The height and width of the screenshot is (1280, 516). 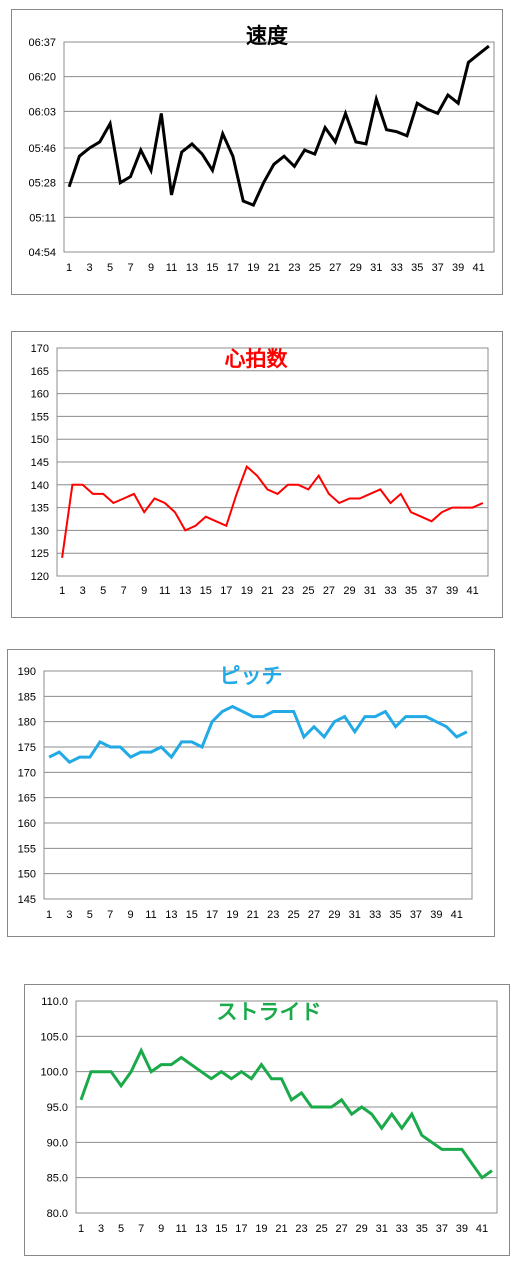 What do you see at coordinates (40, 531) in the screenshot?
I see `y-tick-label: 130` at bounding box center [40, 531].